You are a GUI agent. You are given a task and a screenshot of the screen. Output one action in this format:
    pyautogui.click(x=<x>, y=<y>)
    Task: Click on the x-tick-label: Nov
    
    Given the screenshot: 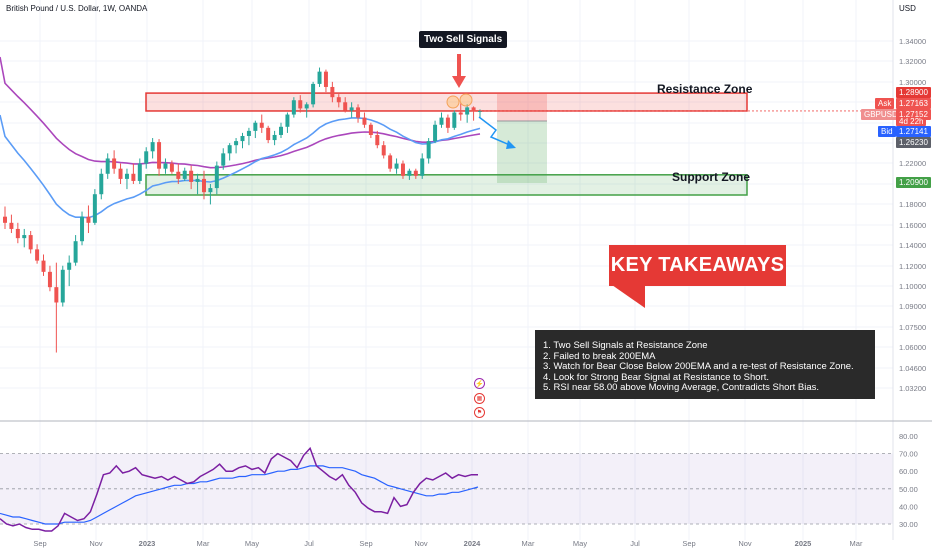 What is the action you would take?
    pyautogui.click(x=745, y=543)
    